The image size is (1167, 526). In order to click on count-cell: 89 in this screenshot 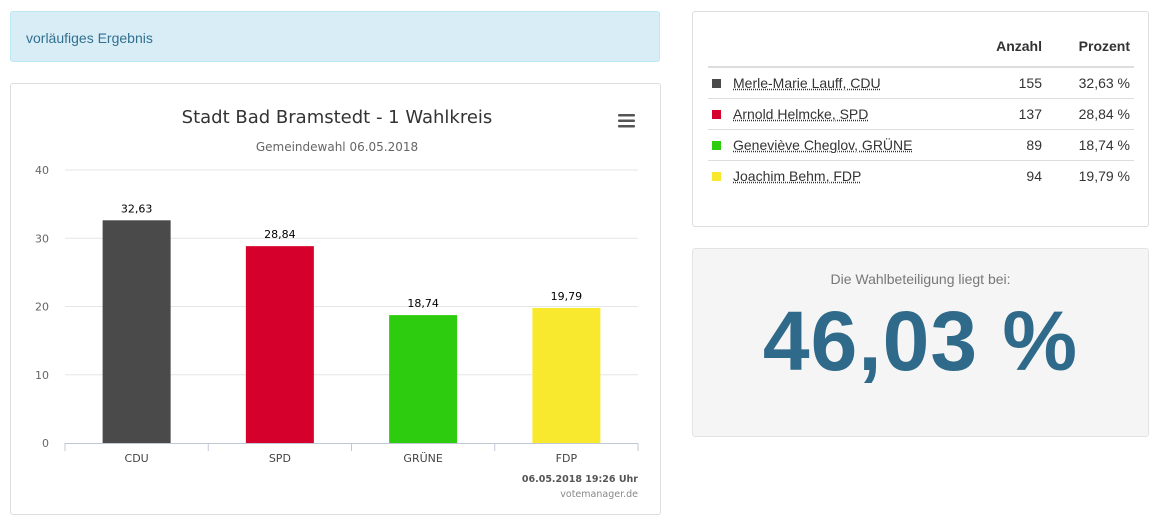, I will do `click(1007, 145)`.